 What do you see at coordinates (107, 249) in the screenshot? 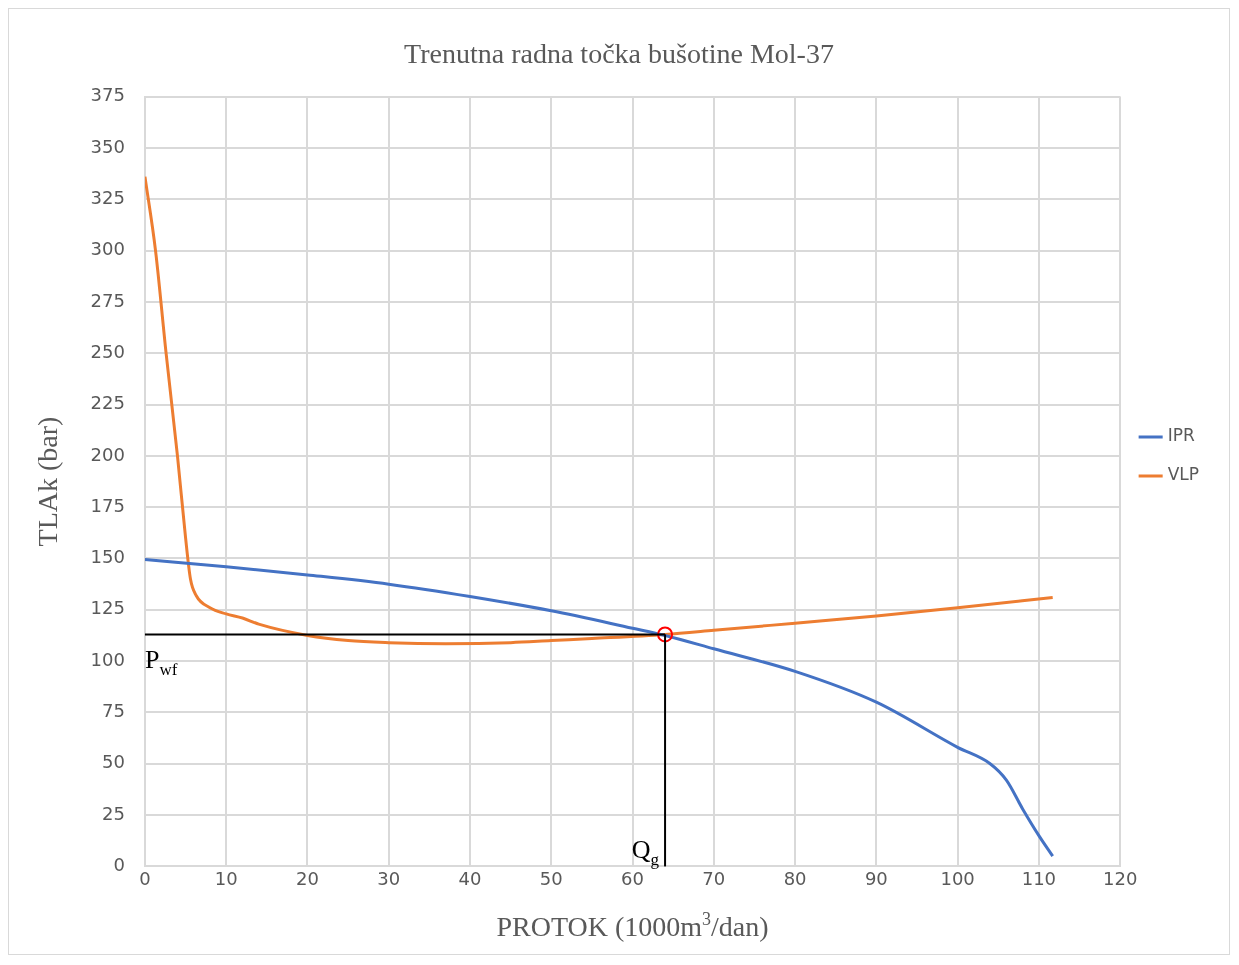
I see `y-tick-label: 300` at bounding box center [107, 249].